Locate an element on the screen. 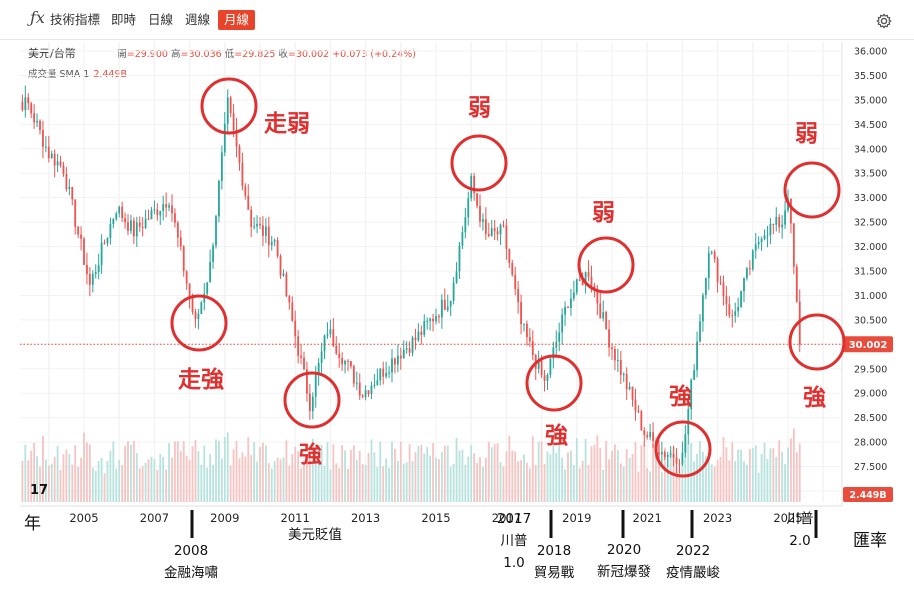 The height and width of the screenshot is (603, 914). indicator-fx-icon: ƒx is located at coordinates (37, 17).